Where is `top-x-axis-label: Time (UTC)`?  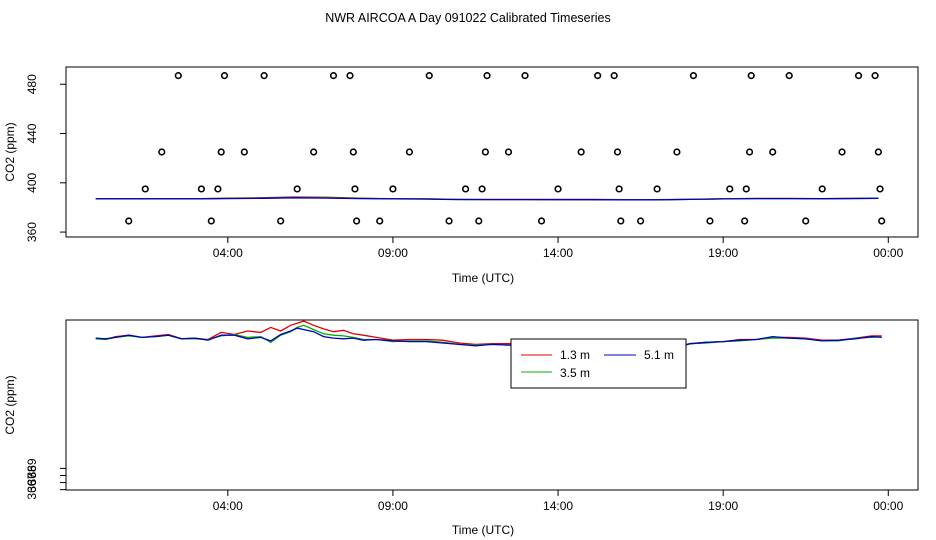
top-x-axis-label: Time (UTC) is located at coordinates (483, 278).